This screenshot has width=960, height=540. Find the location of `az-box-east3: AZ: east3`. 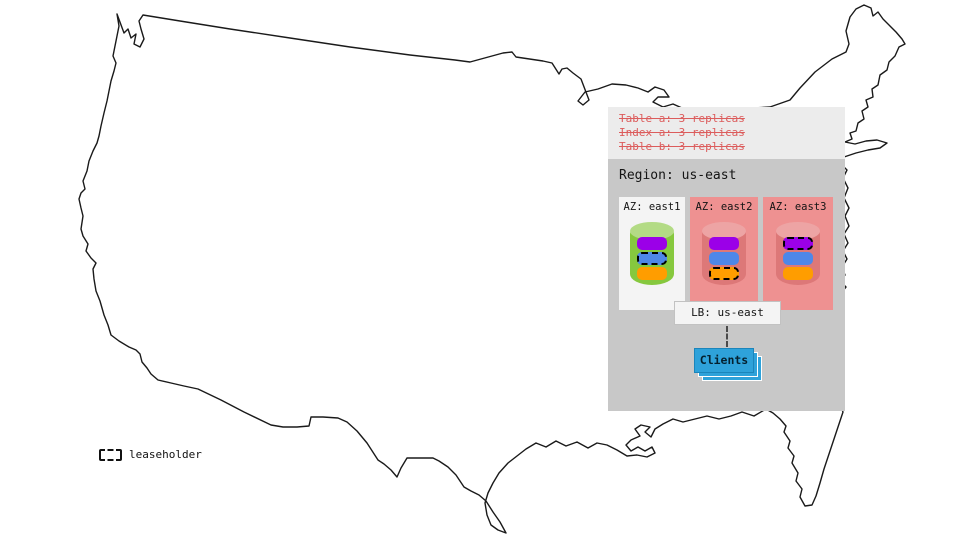

az-box-east3: AZ: east3 is located at coordinates (798, 253).